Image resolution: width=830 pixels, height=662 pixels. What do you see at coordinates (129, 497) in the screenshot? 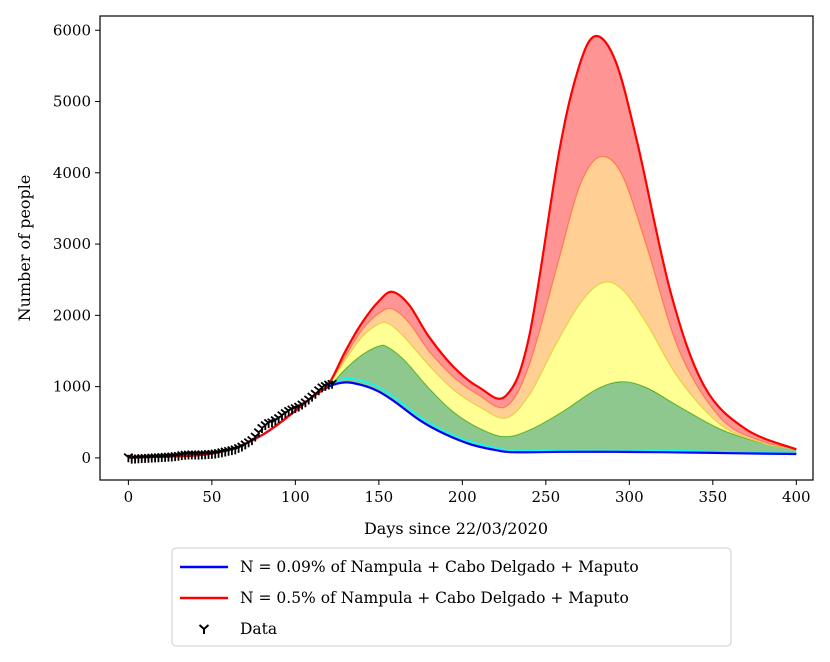
I see `x-tick-label: 0` at bounding box center [129, 497].